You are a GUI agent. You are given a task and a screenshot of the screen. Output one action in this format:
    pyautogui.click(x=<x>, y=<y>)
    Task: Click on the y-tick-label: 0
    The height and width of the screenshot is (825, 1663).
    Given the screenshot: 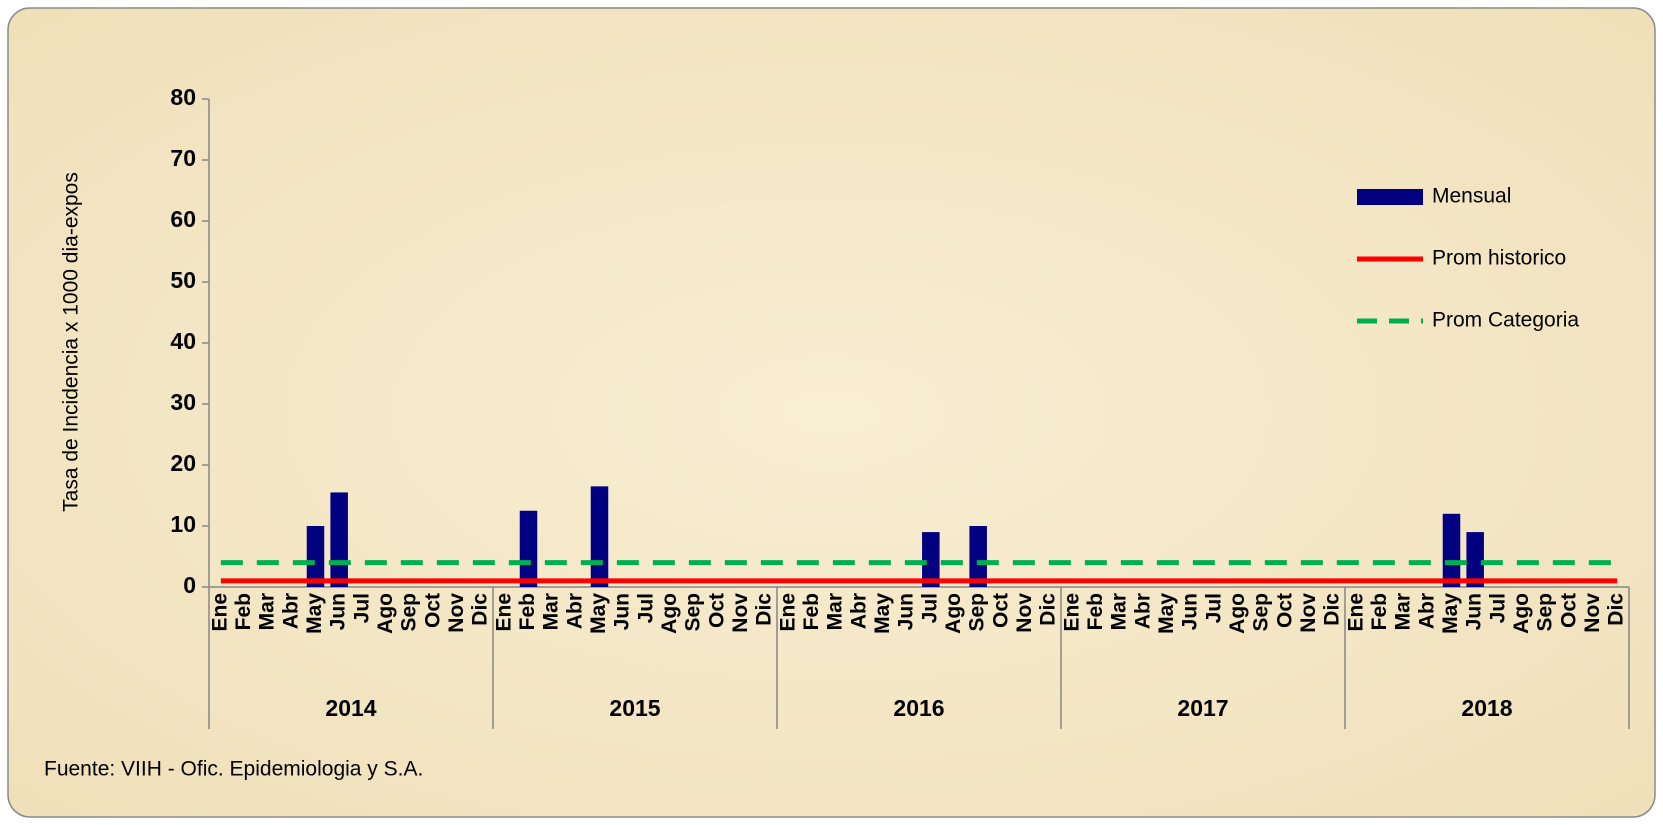 What is the action you would take?
    pyautogui.click(x=189, y=585)
    